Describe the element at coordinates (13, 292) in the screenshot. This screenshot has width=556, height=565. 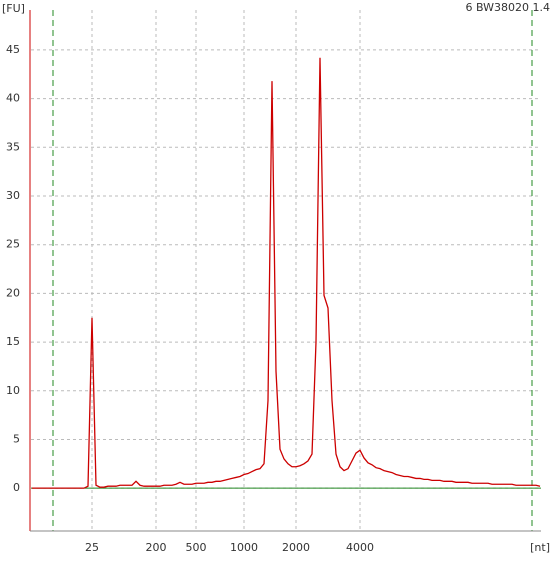
I see `y-tick-label: 20` at that location.